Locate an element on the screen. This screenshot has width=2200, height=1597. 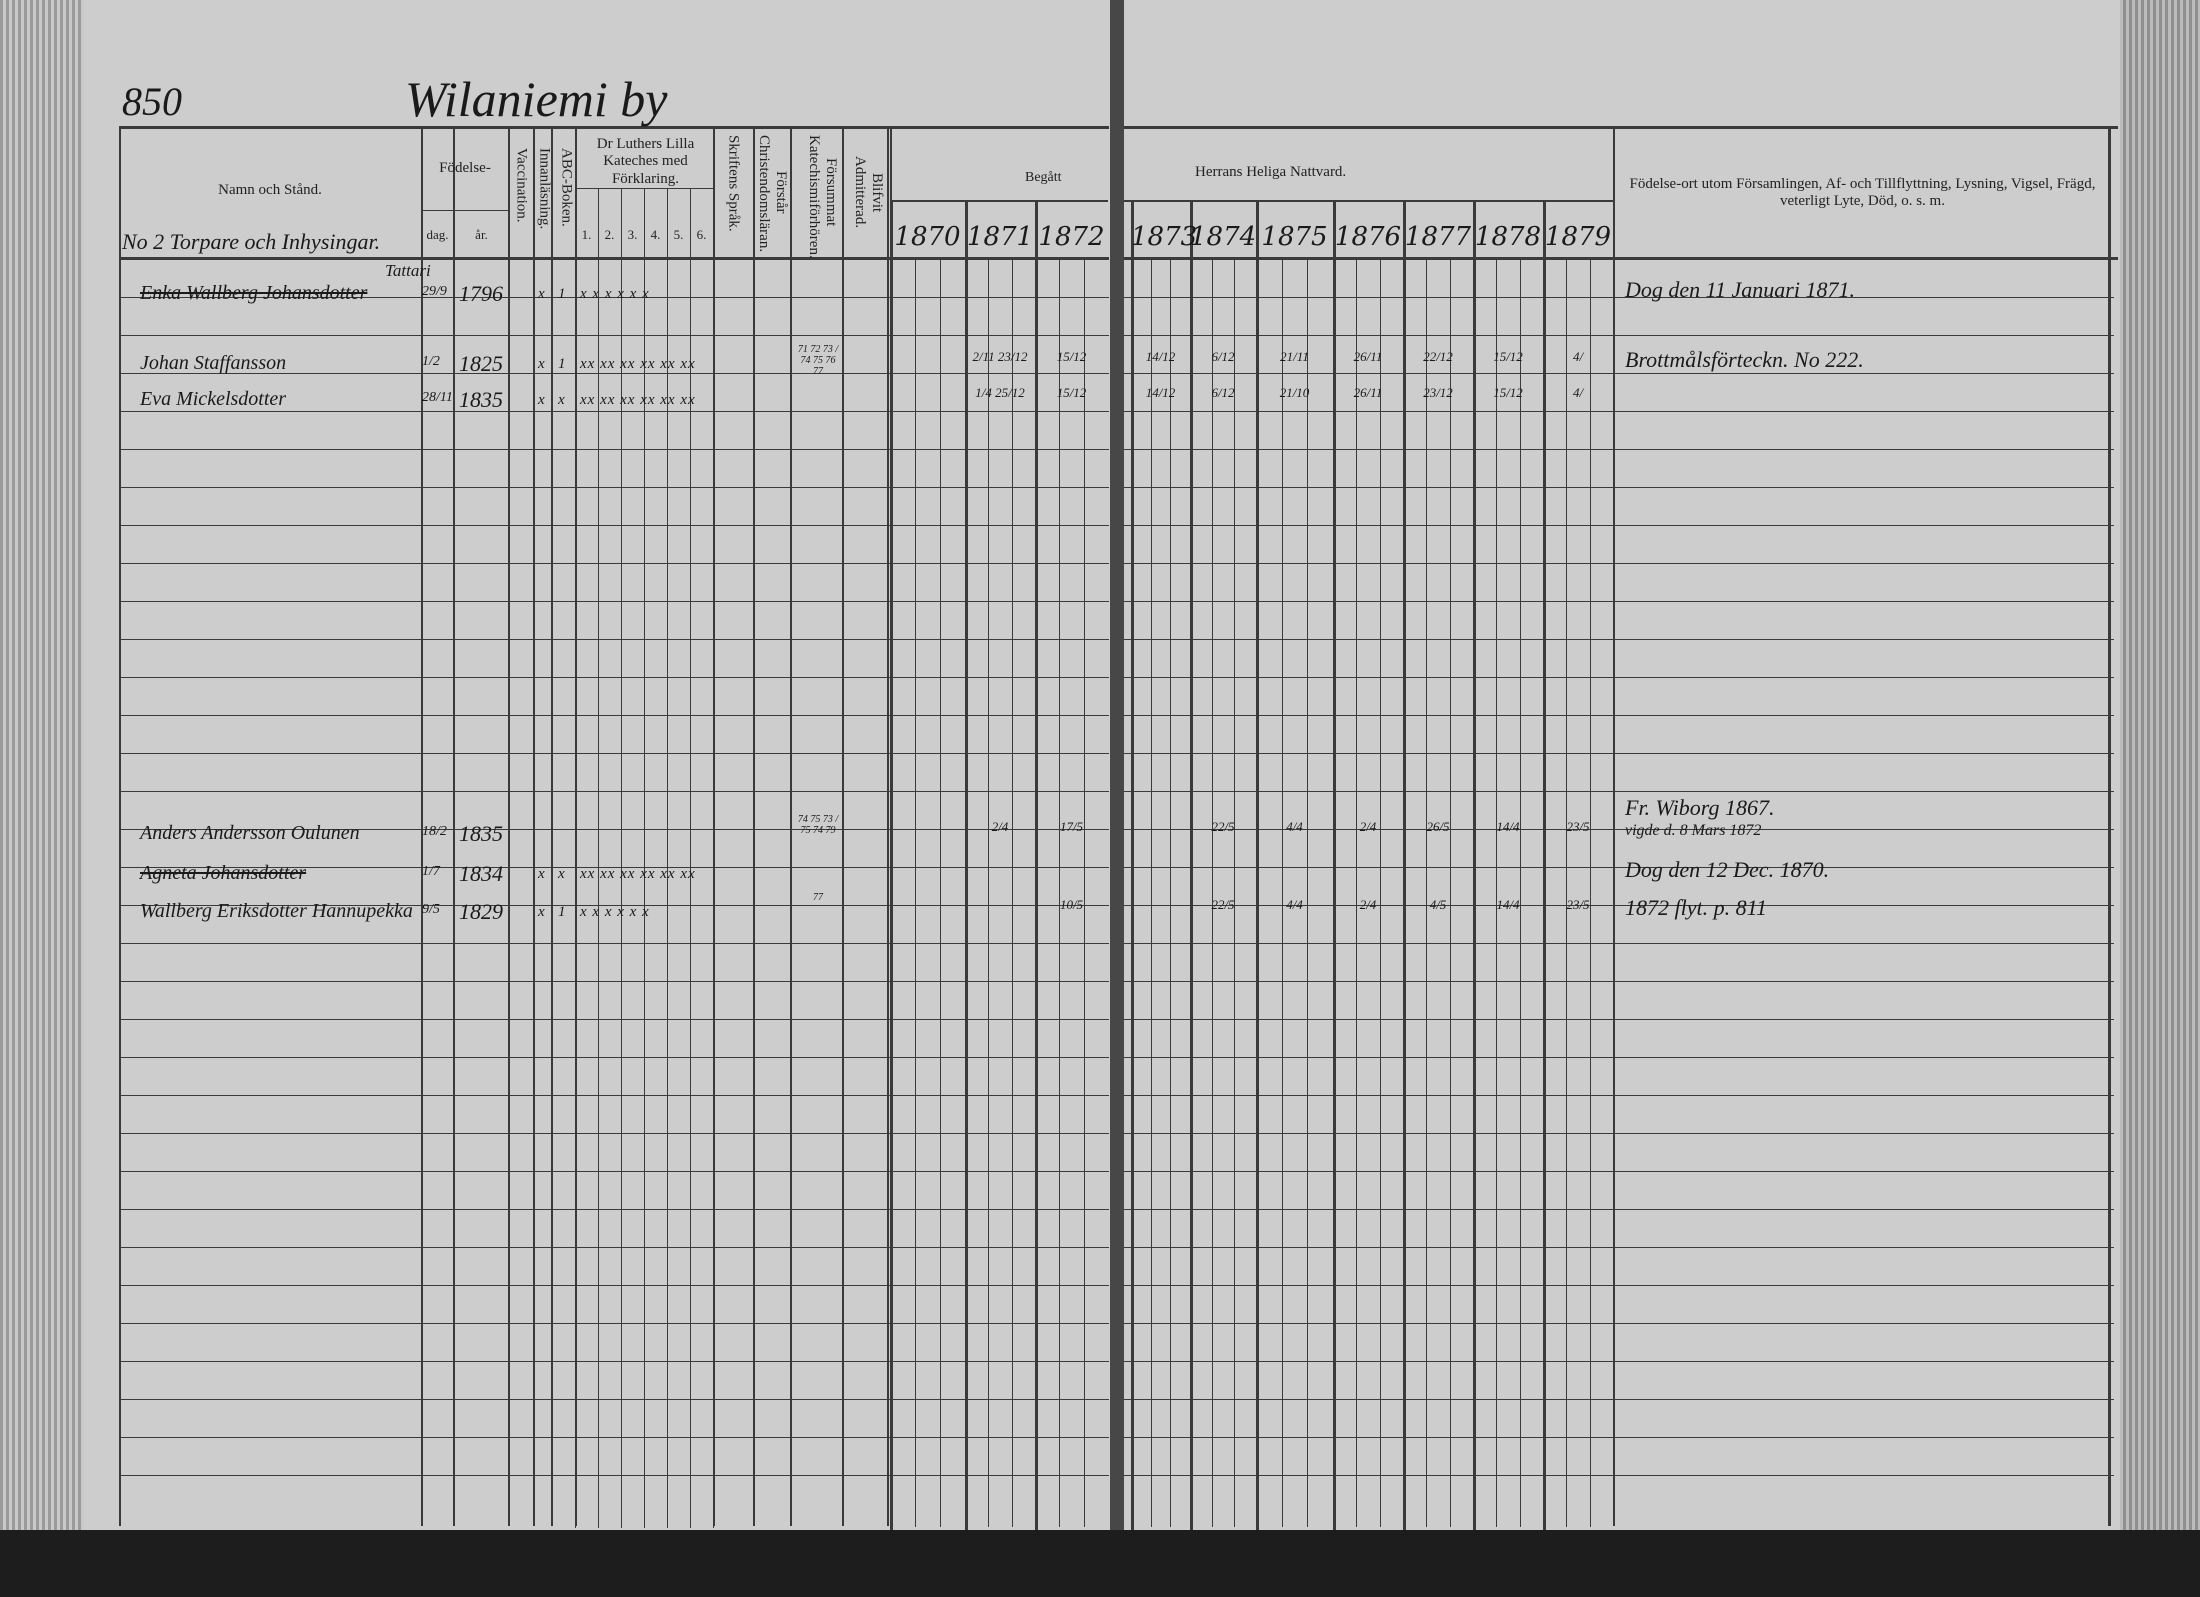
household-label: No 2 Torpare och Inhysingar. is located at coordinates (251, 241).